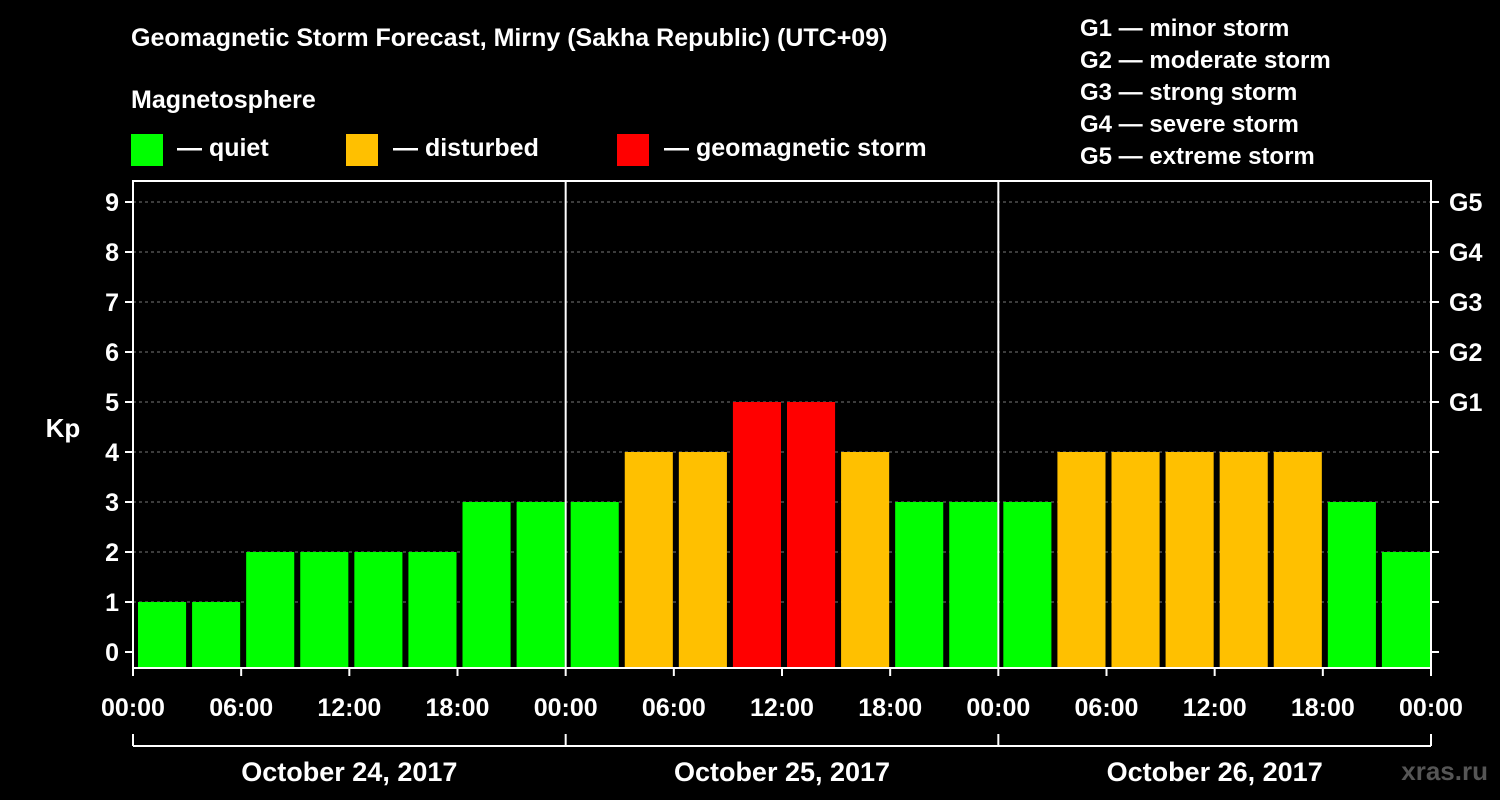 This screenshot has height=800, width=1500. What do you see at coordinates (349, 708) in the screenshot?
I see `xtick-label-2: 12:00` at bounding box center [349, 708].